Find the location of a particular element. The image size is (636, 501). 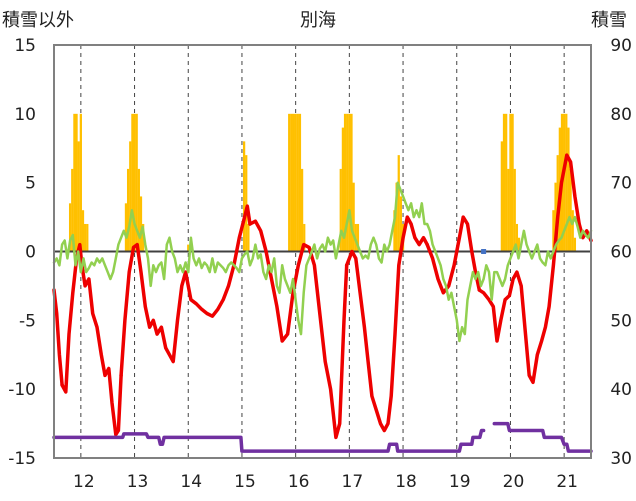

right-axis-title: 積雪 is located at coordinates (609, 20).